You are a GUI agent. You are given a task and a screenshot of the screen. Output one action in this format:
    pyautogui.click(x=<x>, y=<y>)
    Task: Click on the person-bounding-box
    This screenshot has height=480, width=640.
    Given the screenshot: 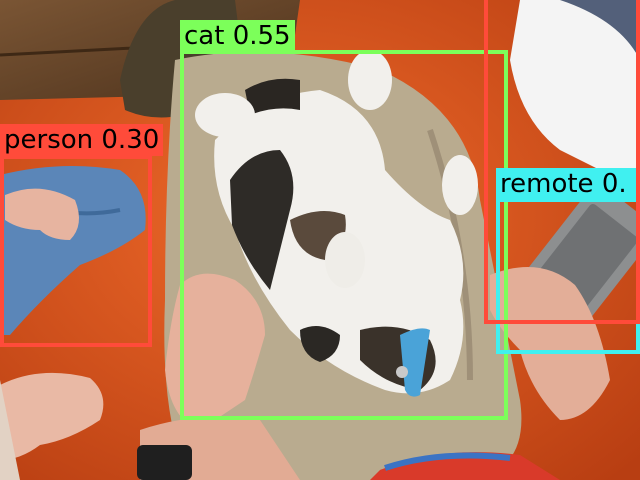 What is the action you would take?
    pyautogui.click(x=76, y=251)
    